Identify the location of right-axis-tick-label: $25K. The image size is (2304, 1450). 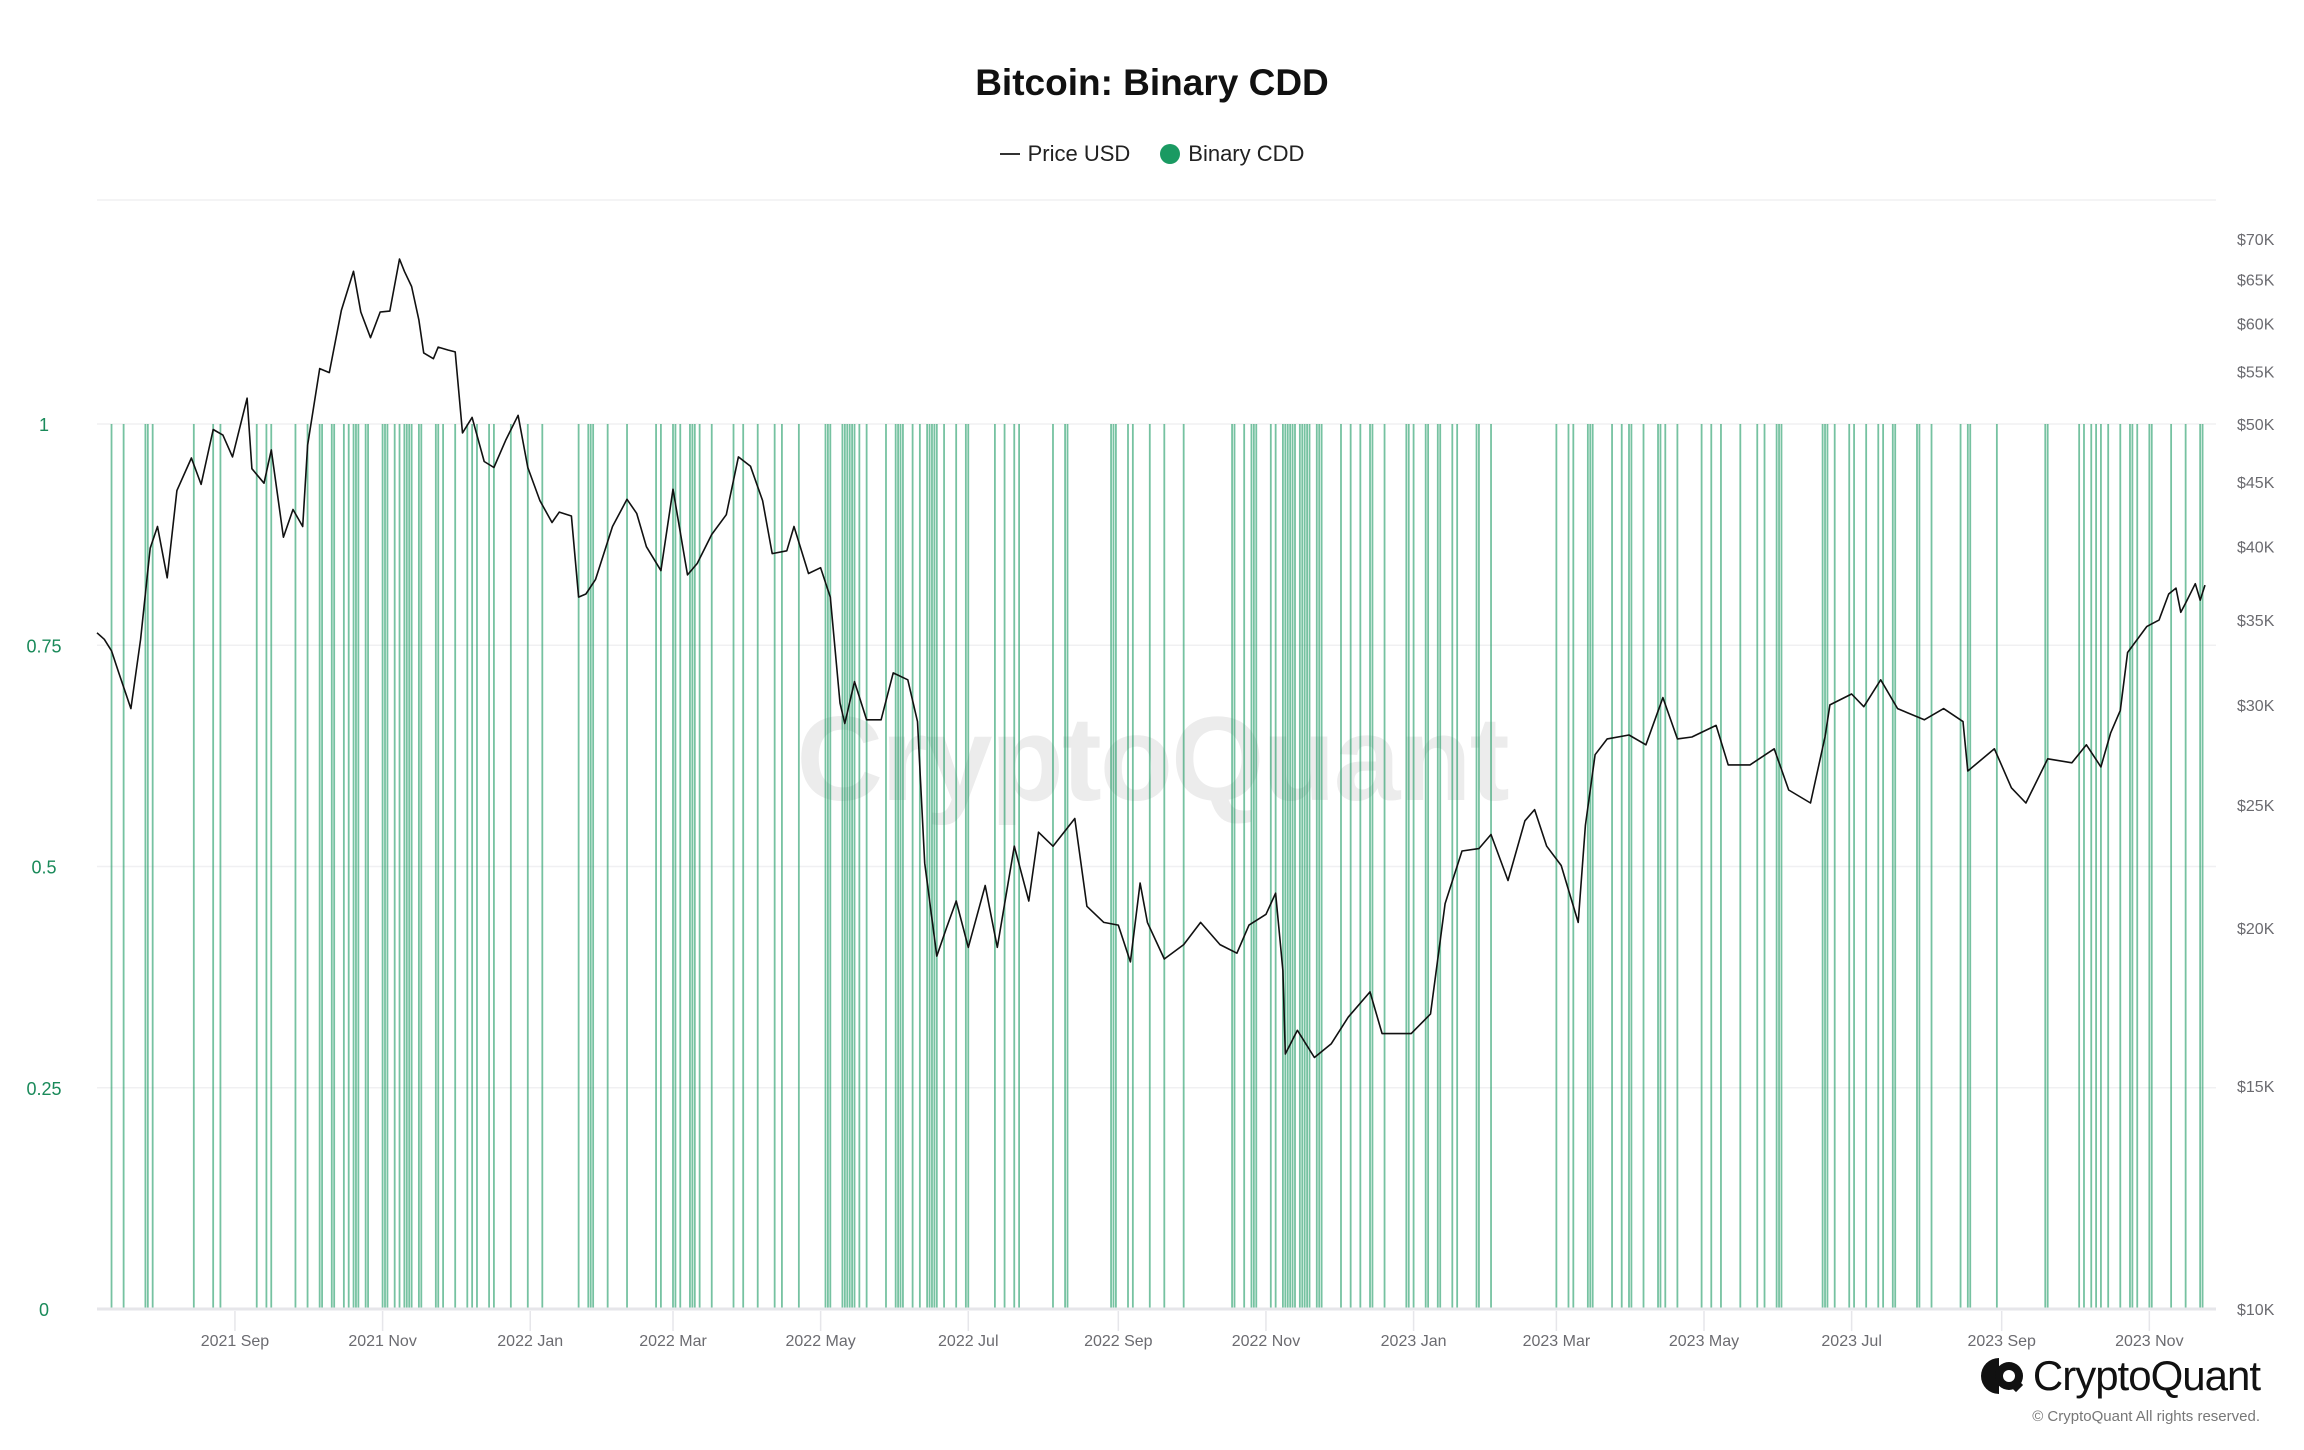
(2256, 806).